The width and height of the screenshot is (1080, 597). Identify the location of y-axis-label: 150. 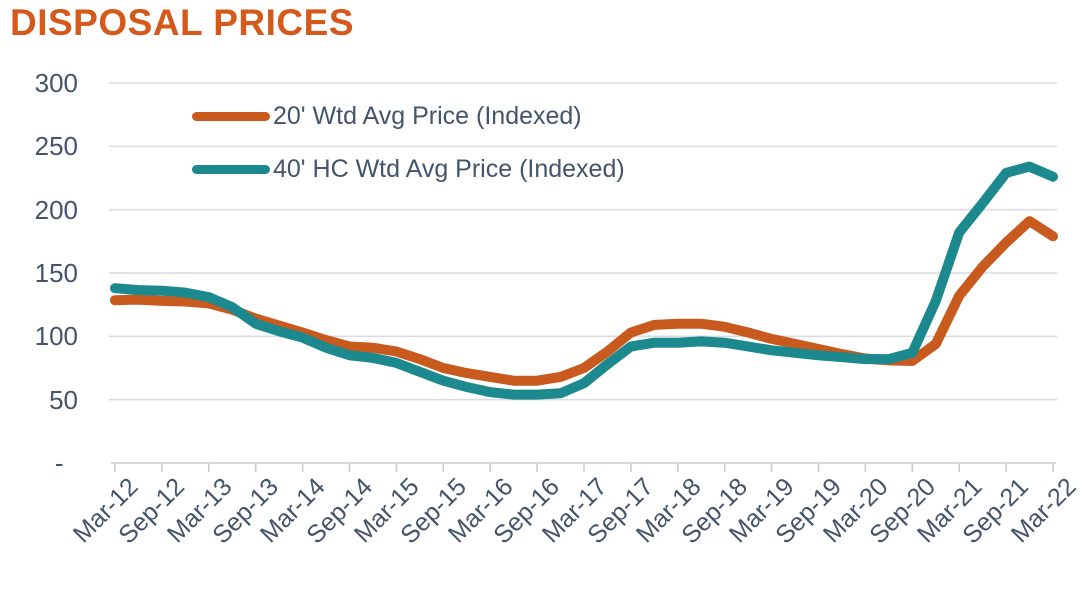
(56, 273).